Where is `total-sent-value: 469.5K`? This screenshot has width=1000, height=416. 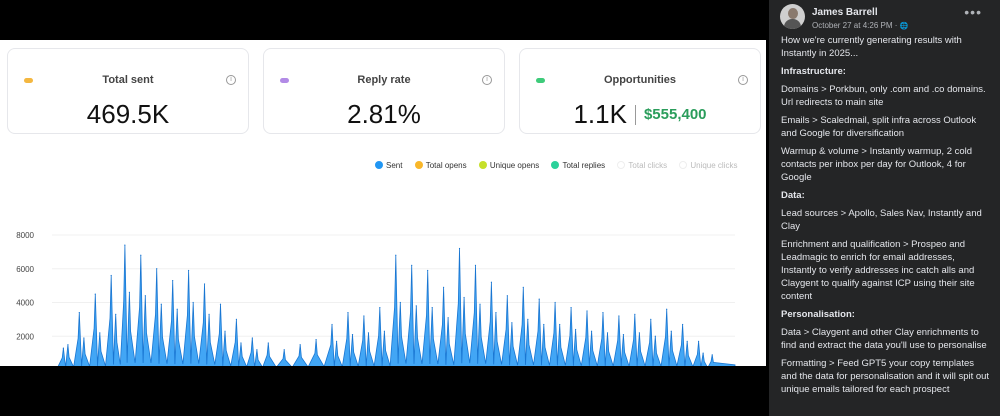 total-sent-value: 469.5K is located at coordinates (128, 114).